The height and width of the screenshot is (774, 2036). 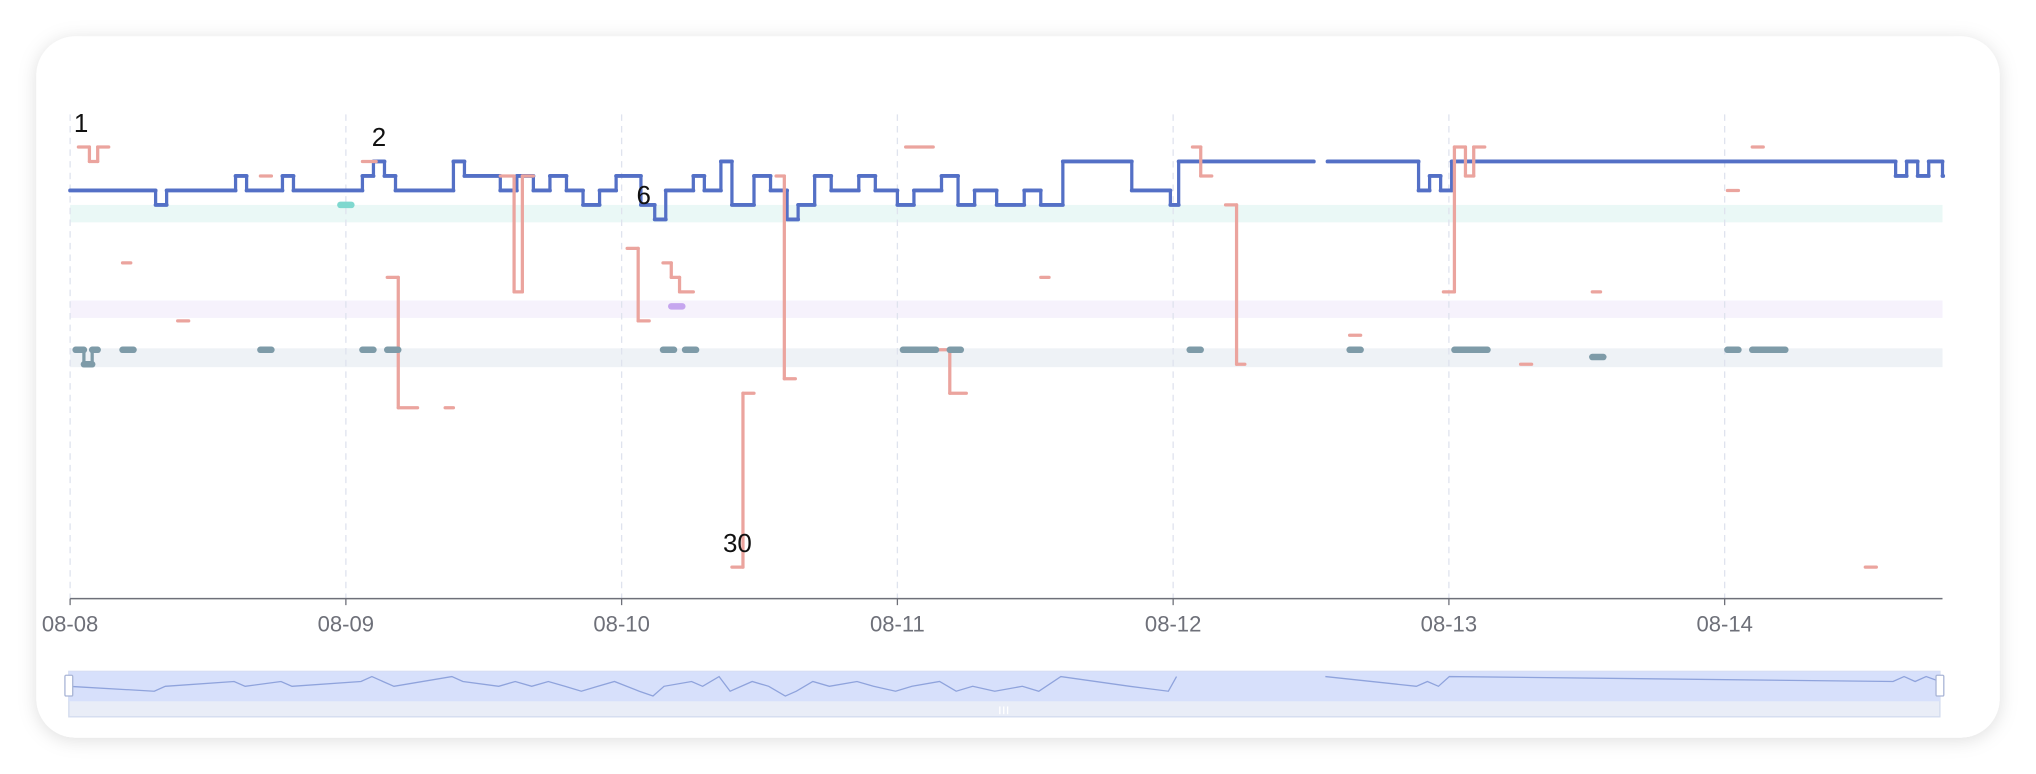 What do you see at coordinates (1724, 624) in the screenshot?
I see `x-tick-label: 08-14` at bounding box center [1724, 624].